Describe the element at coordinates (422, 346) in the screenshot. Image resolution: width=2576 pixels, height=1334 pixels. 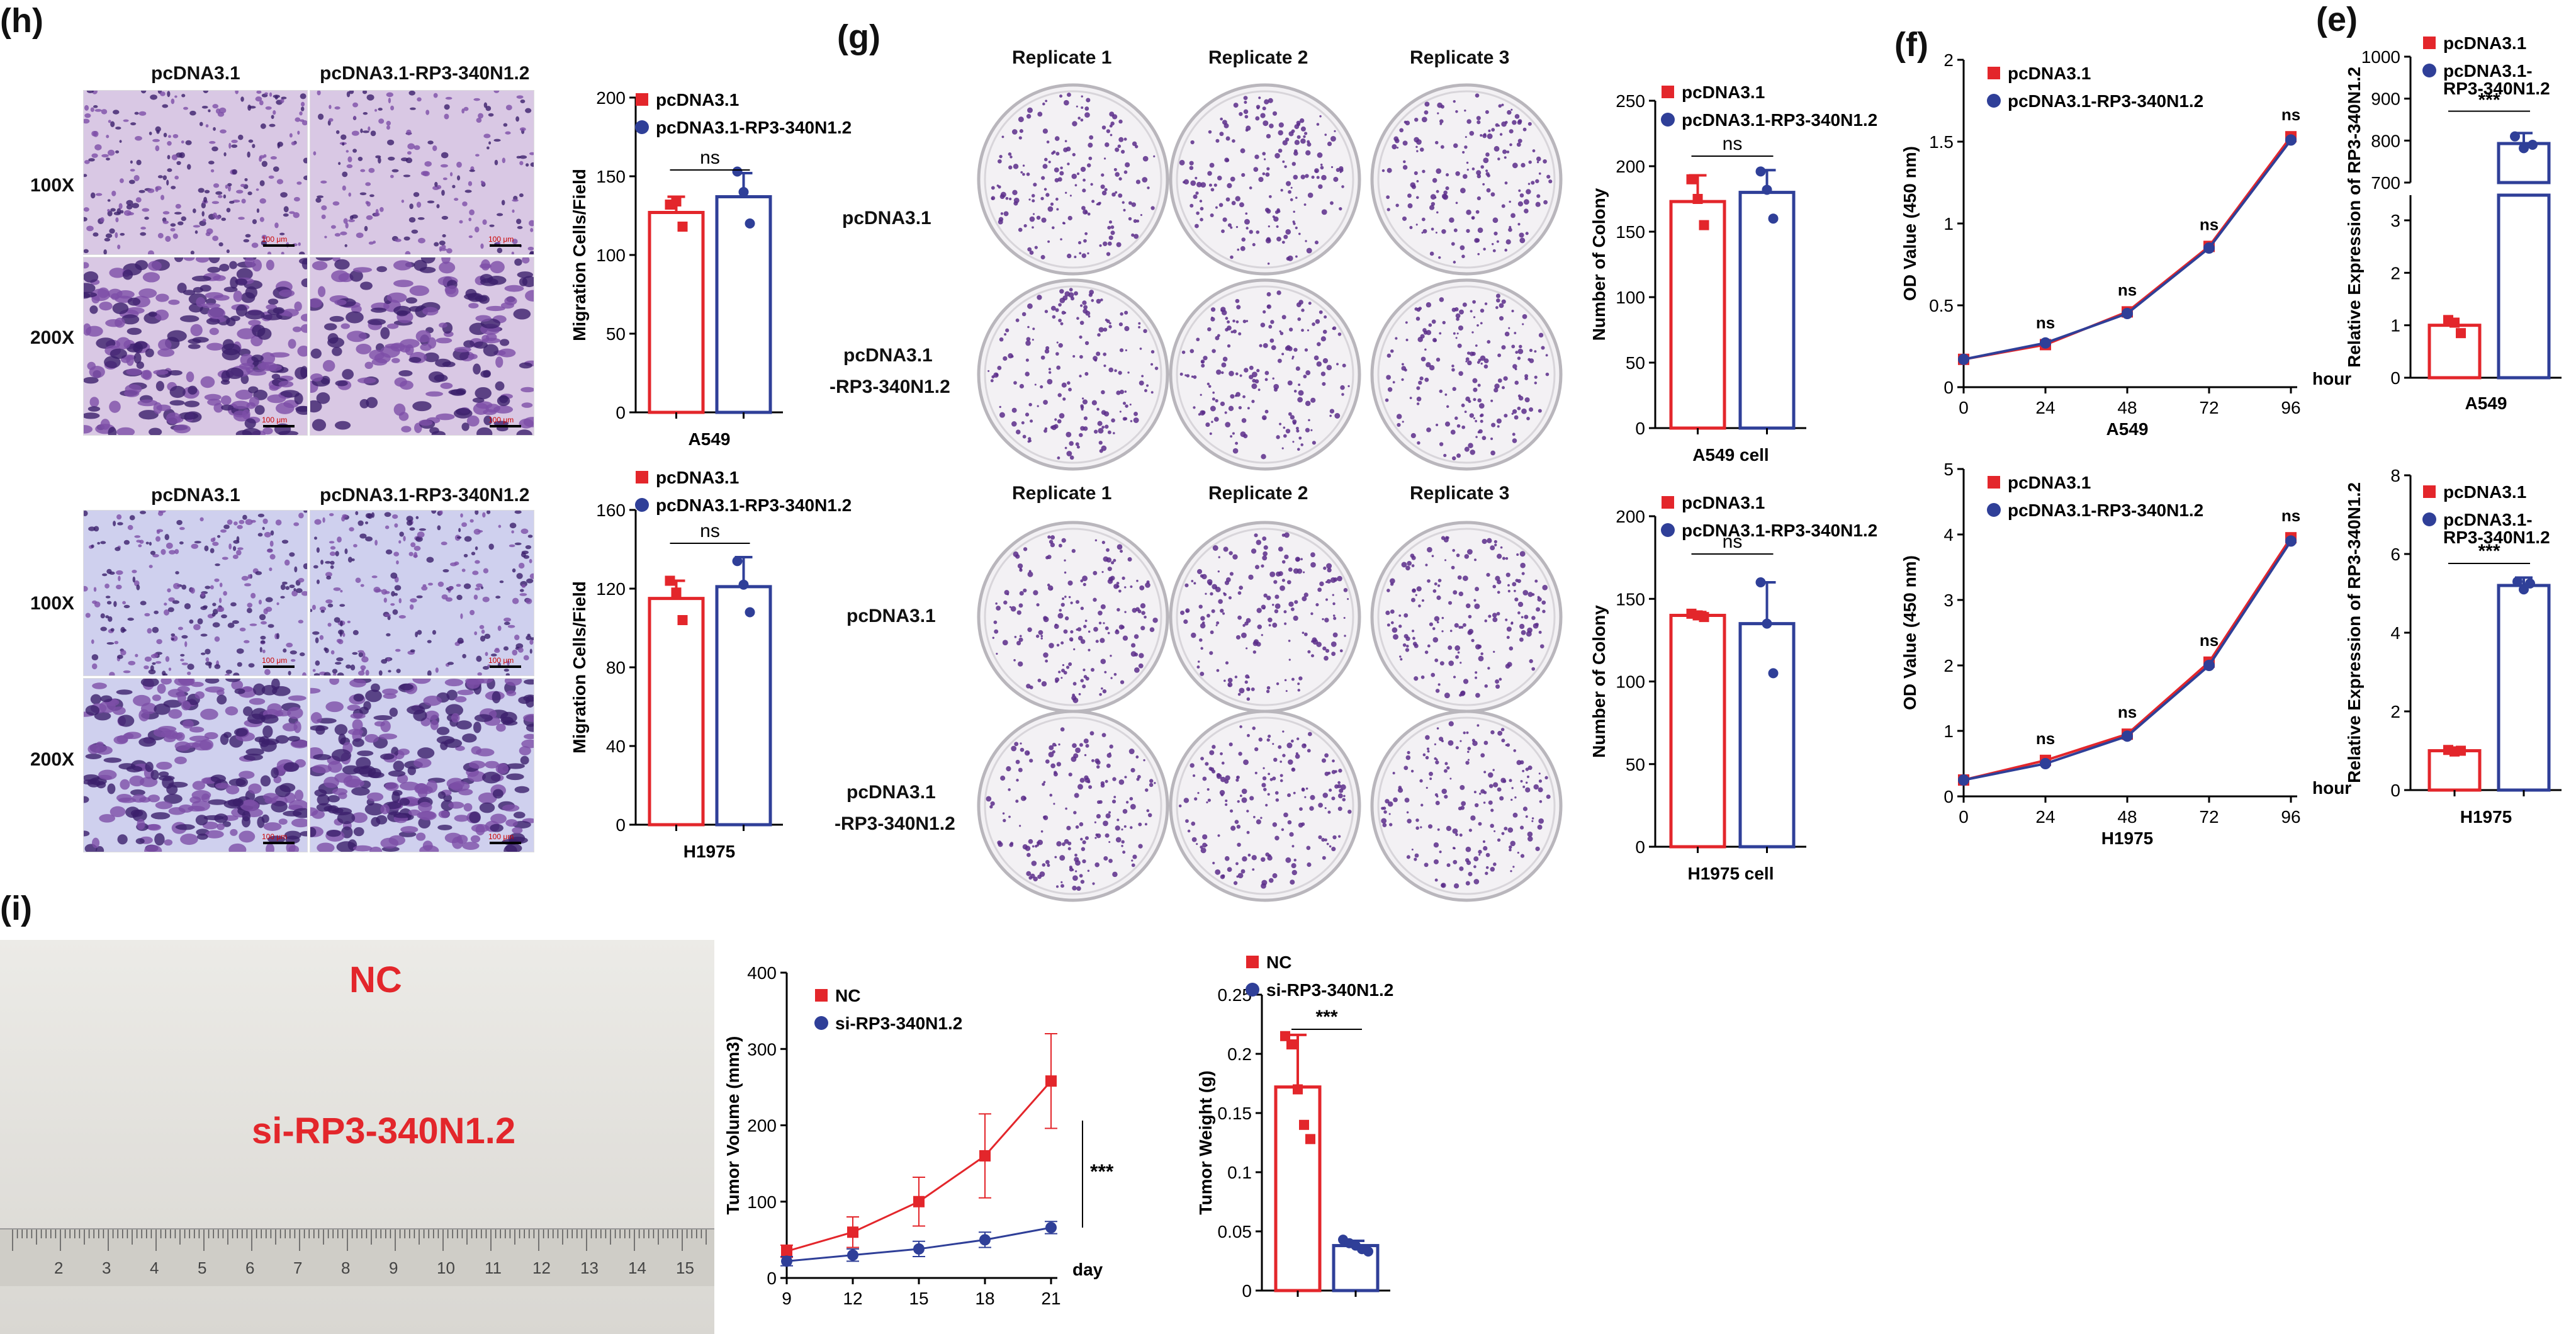
I see `micrograph-a549-oe-200x: 100 μm` at that location.